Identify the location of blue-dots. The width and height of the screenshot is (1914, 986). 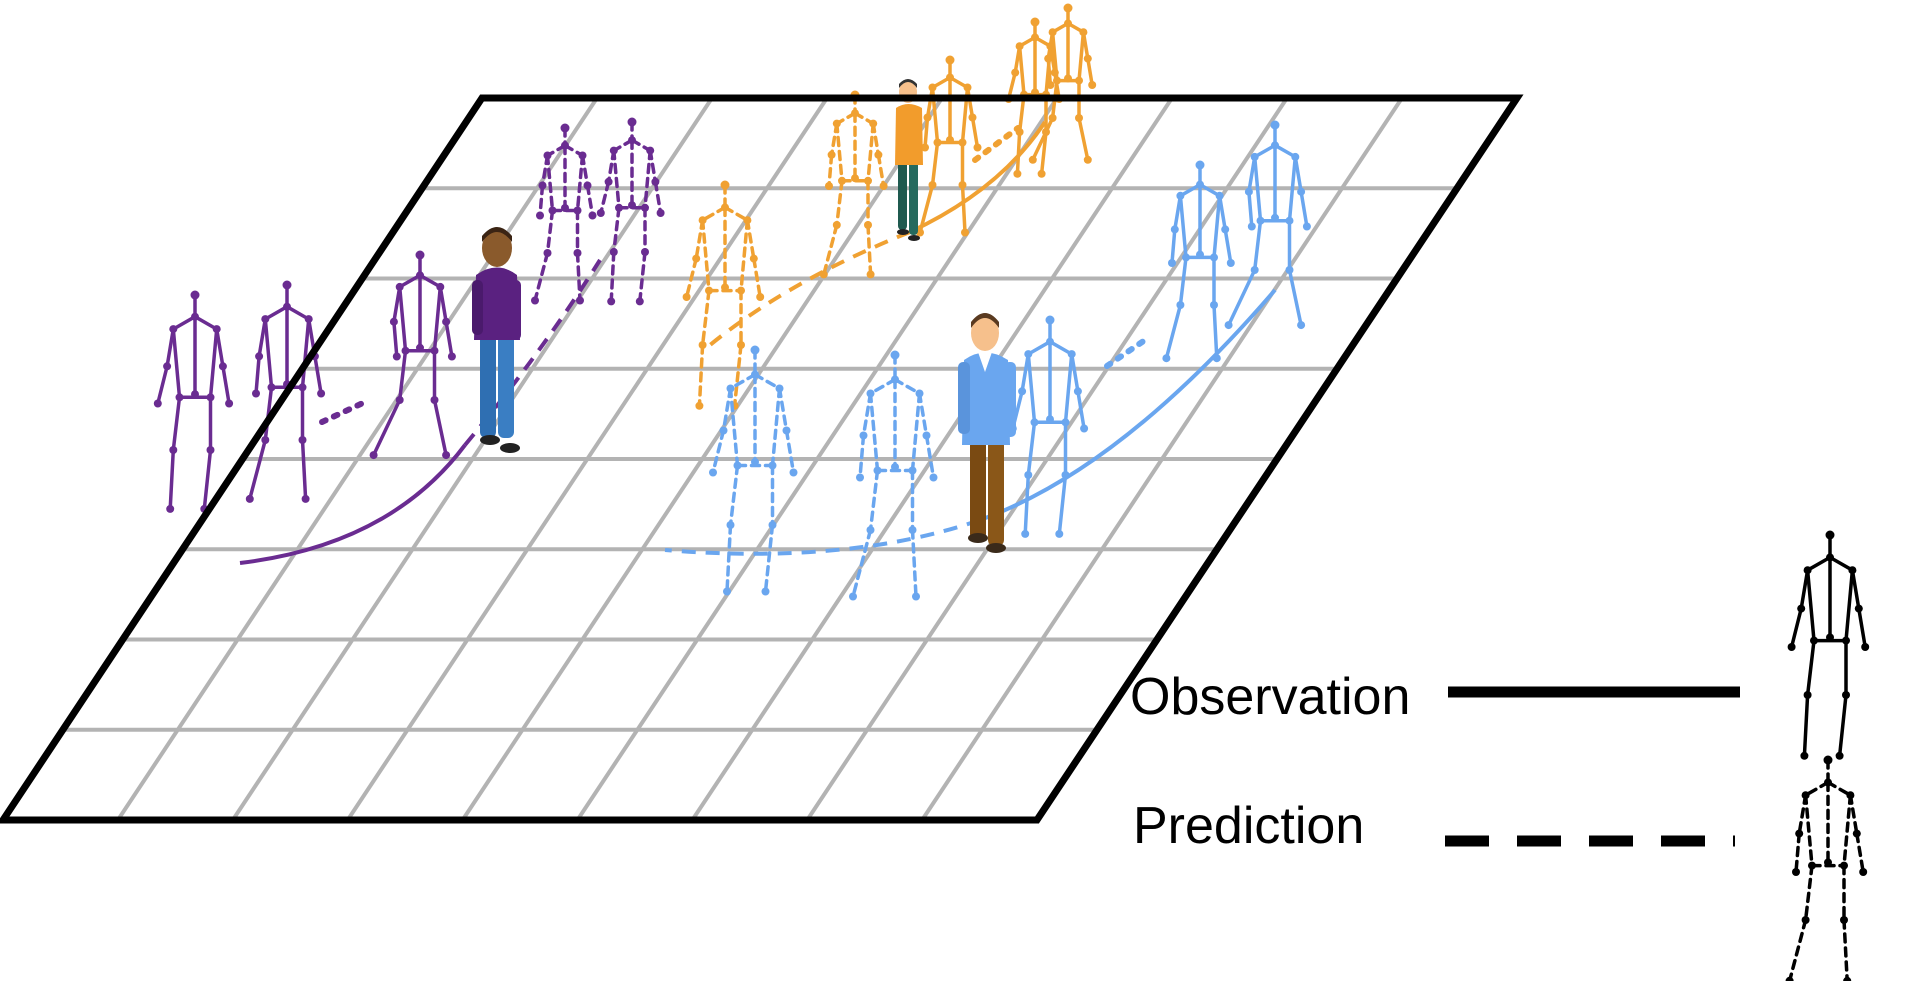
(1126, 353).